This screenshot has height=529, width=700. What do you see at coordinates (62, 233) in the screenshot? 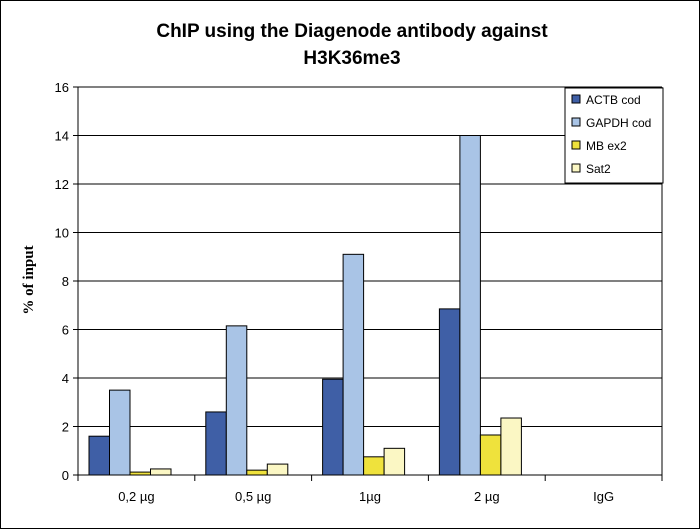
I see `y-tick-label-5: 10` at bounding box center [62, 233].